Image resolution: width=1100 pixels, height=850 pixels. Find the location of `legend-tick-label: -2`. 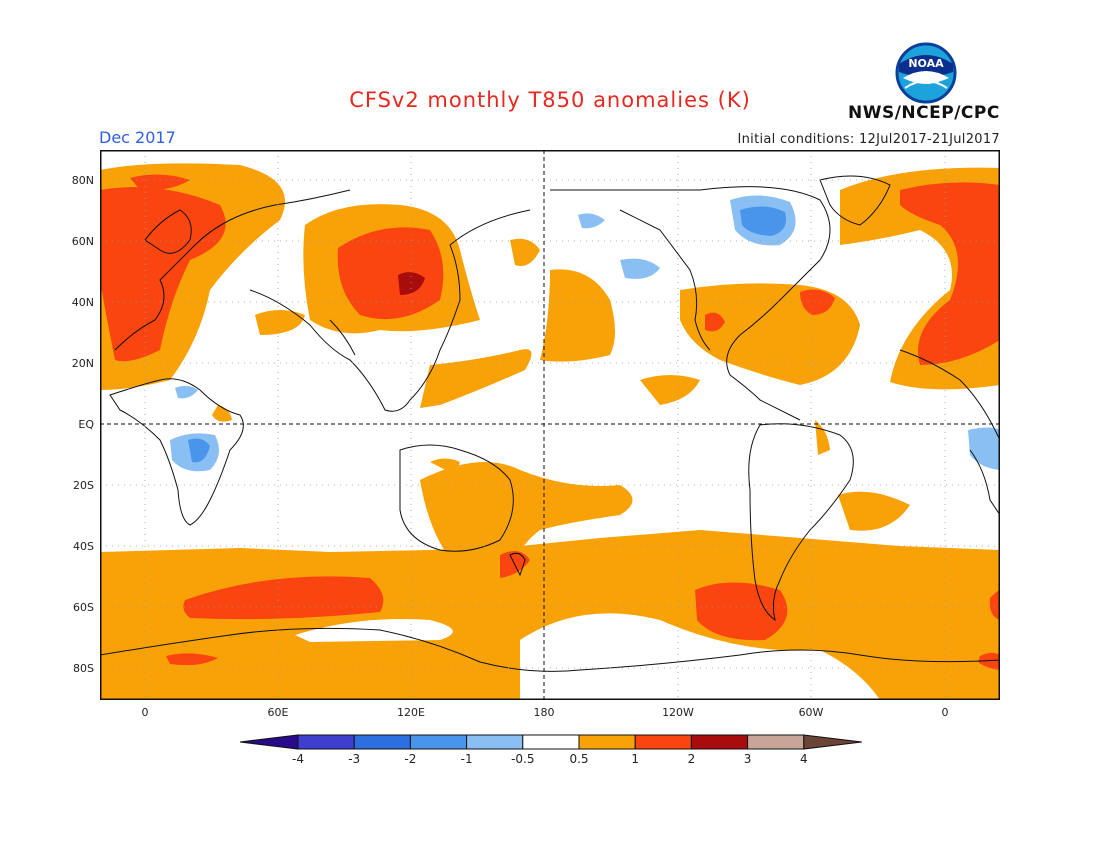

legend-tick-label: -2 is located at coordinates (410, 759).